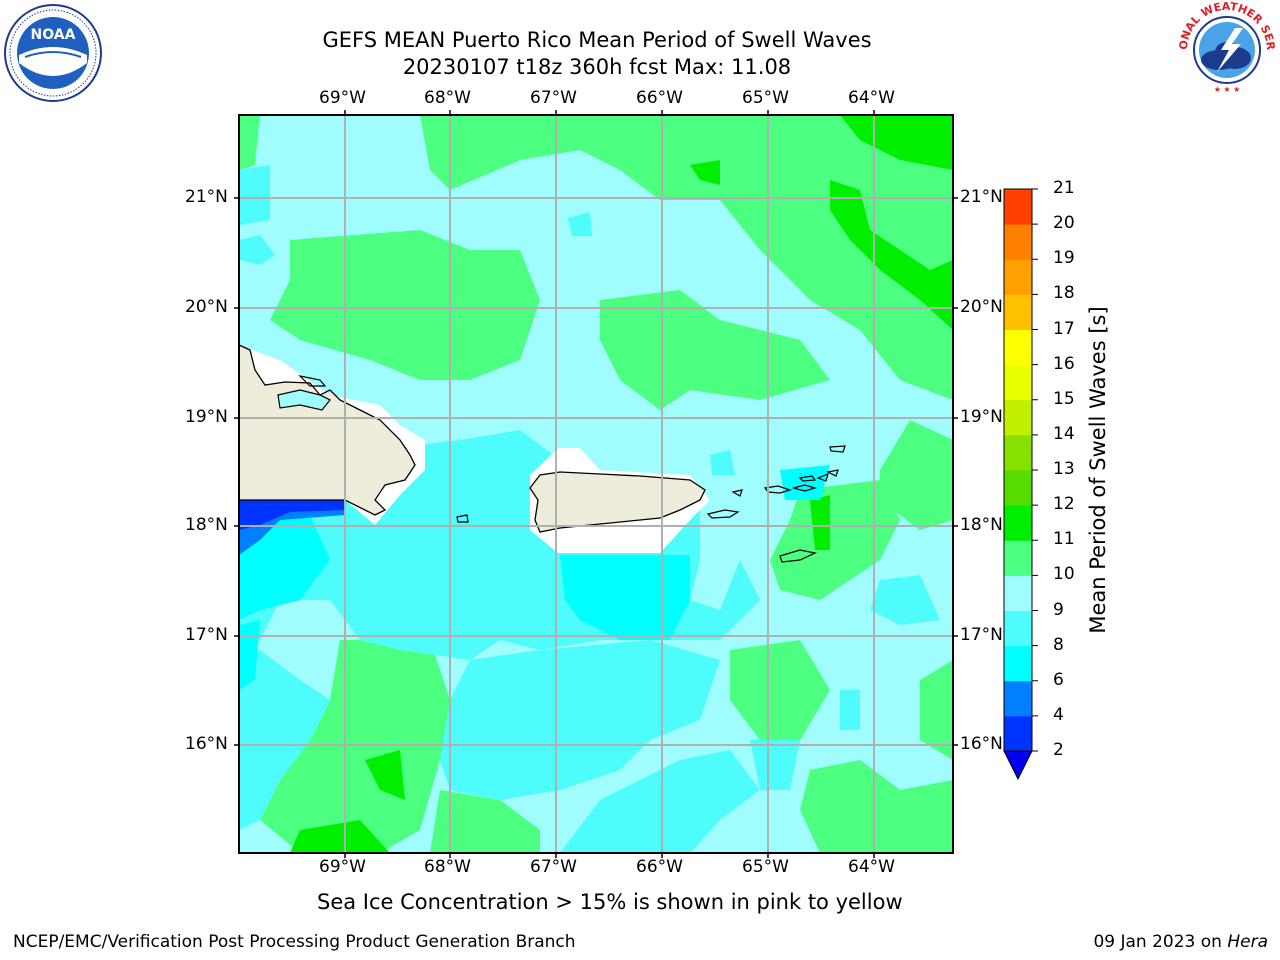  I want to click on lon-label-bottom: 67°W, so click(553, 867).